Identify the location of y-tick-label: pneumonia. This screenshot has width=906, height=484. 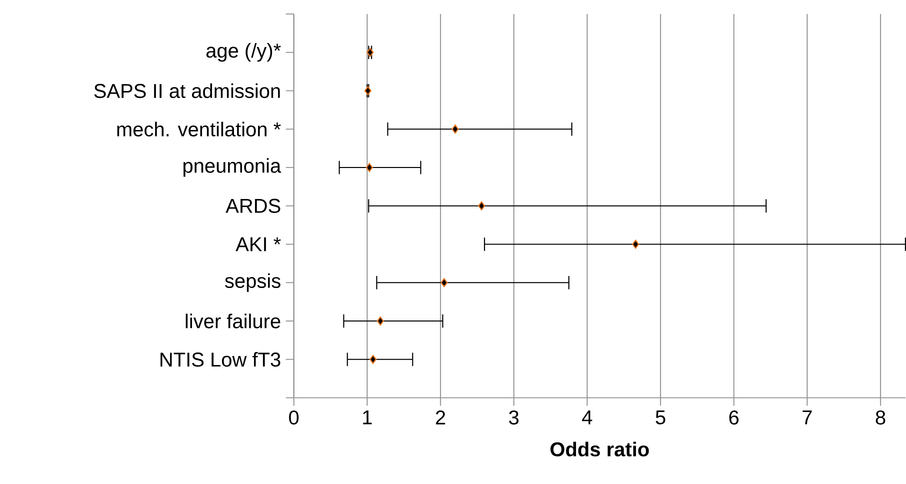
(233, 167).